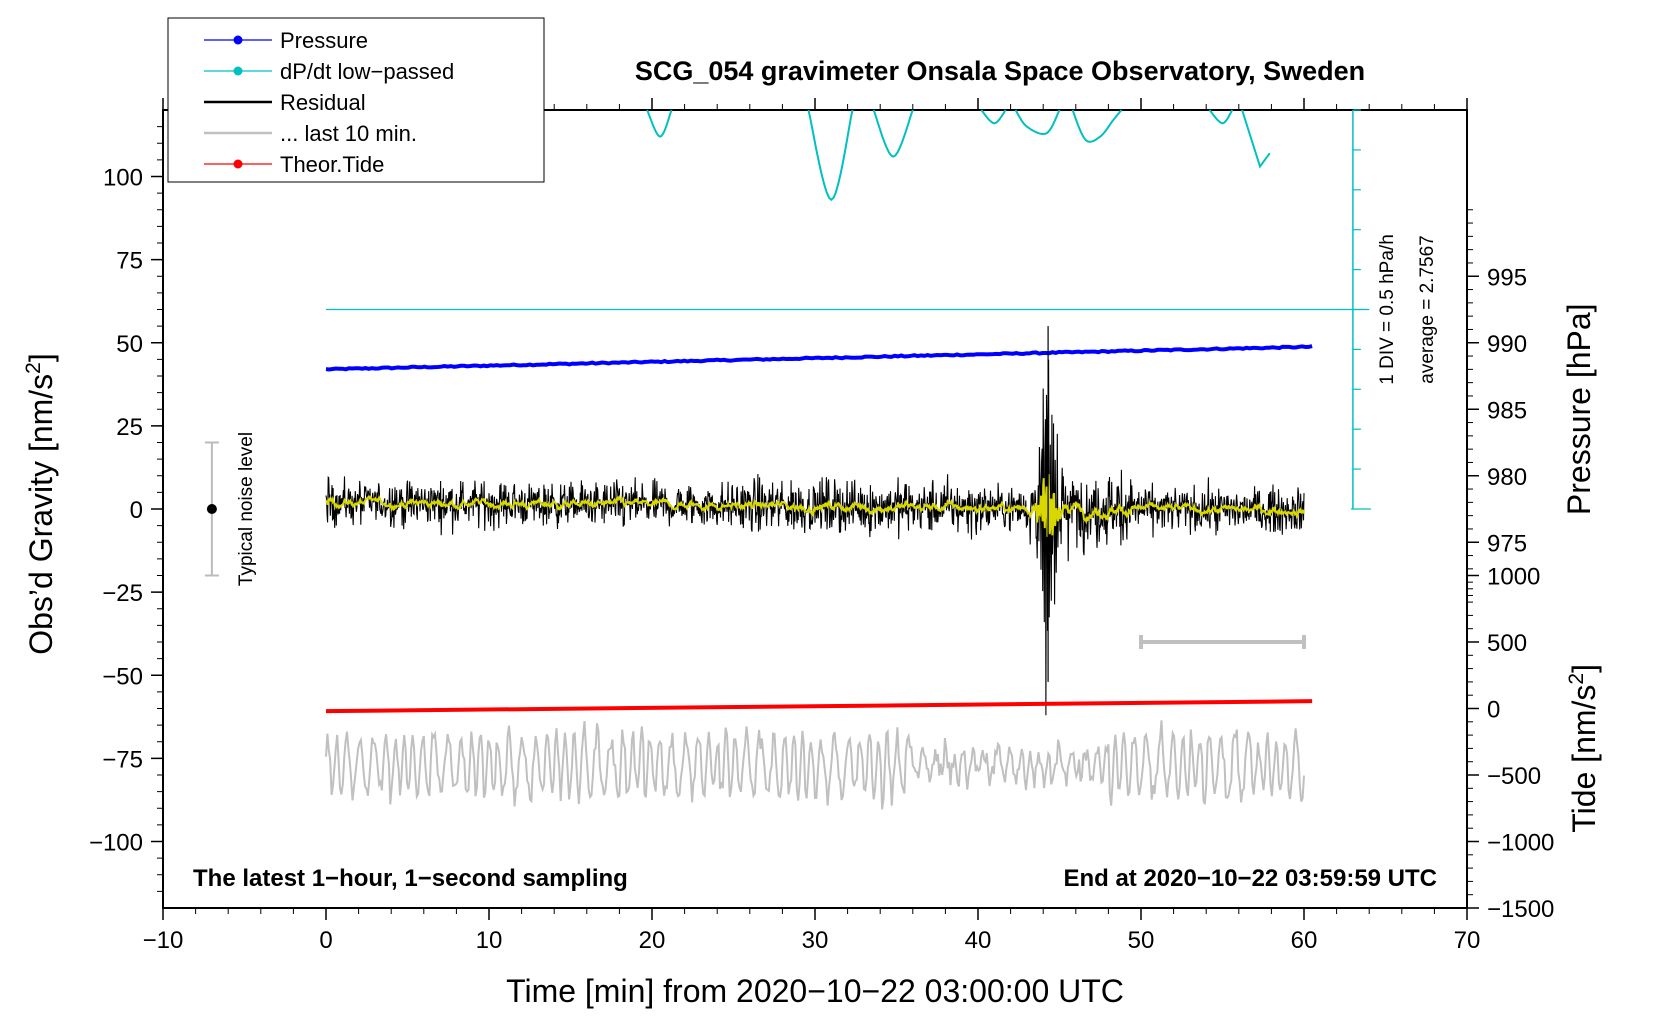 This screenshot has width=1660, height=1020. I want to click on y-axis-label-tide: Tide [nm/s2], so click(1583, 748).